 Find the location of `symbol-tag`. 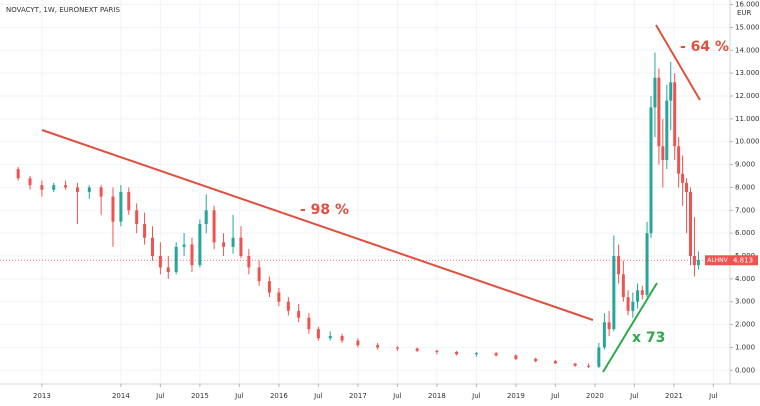

symbol-tag is located at coordinates (717, 260).